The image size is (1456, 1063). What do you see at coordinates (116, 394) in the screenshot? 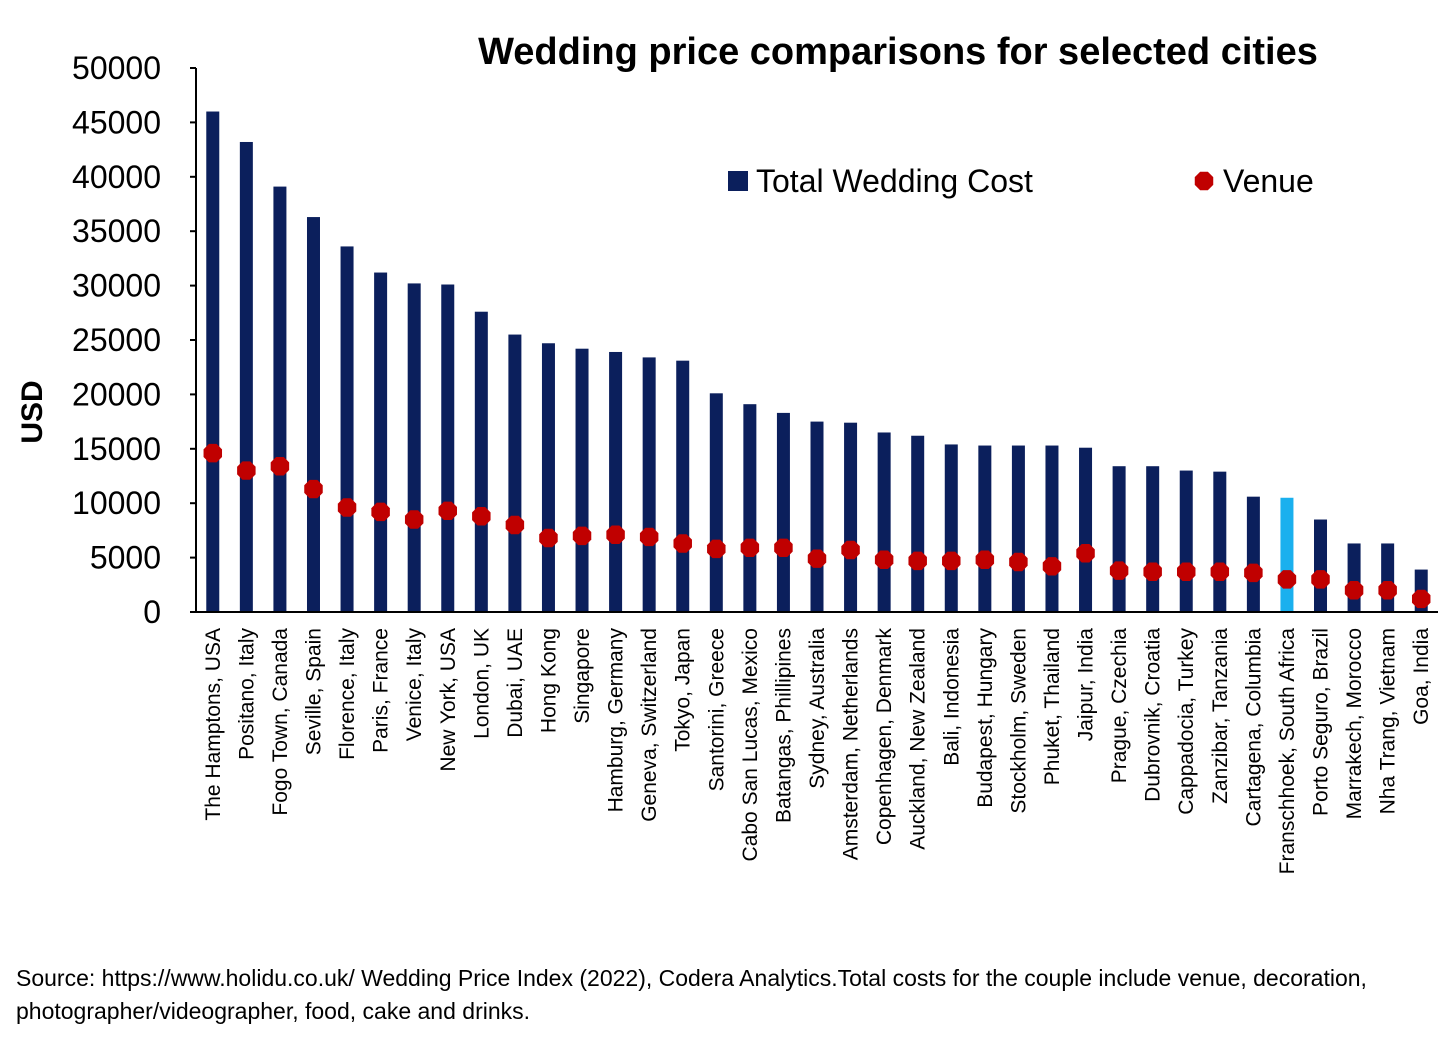
I see `y-tick-label: 20000` at bounding box center [116, 394].